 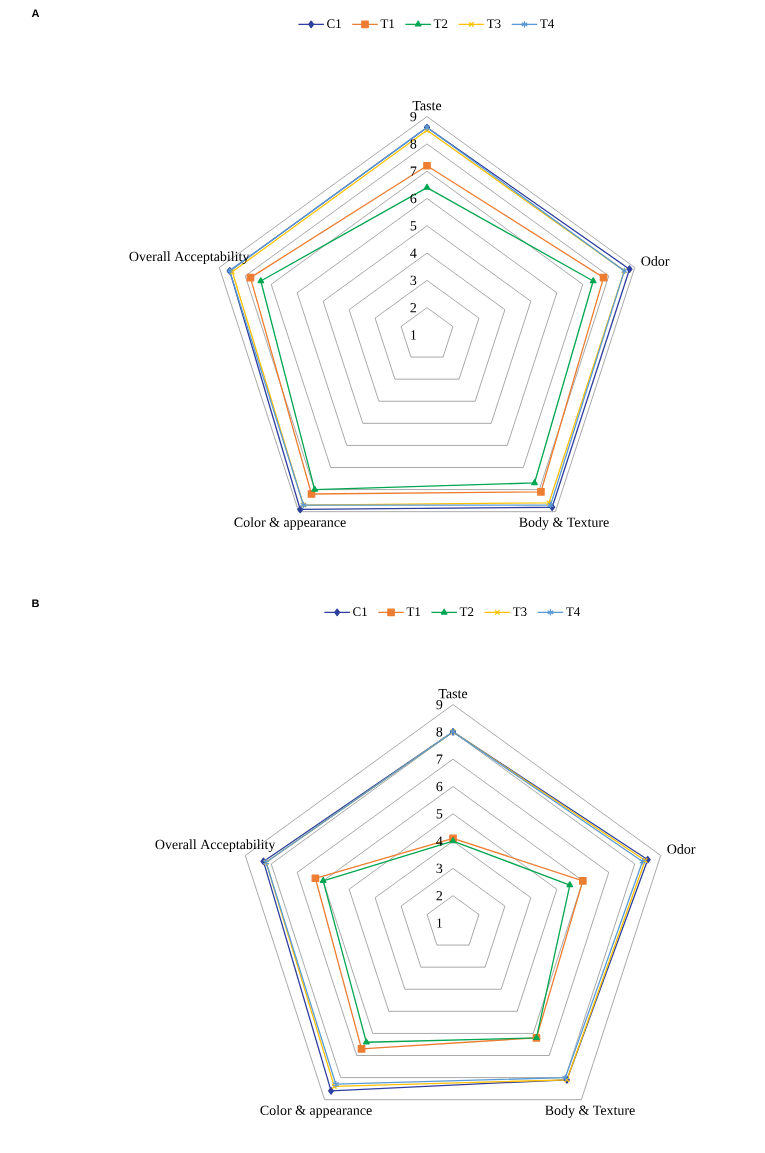 I want to click on text: B, so click(x=35, y=603).